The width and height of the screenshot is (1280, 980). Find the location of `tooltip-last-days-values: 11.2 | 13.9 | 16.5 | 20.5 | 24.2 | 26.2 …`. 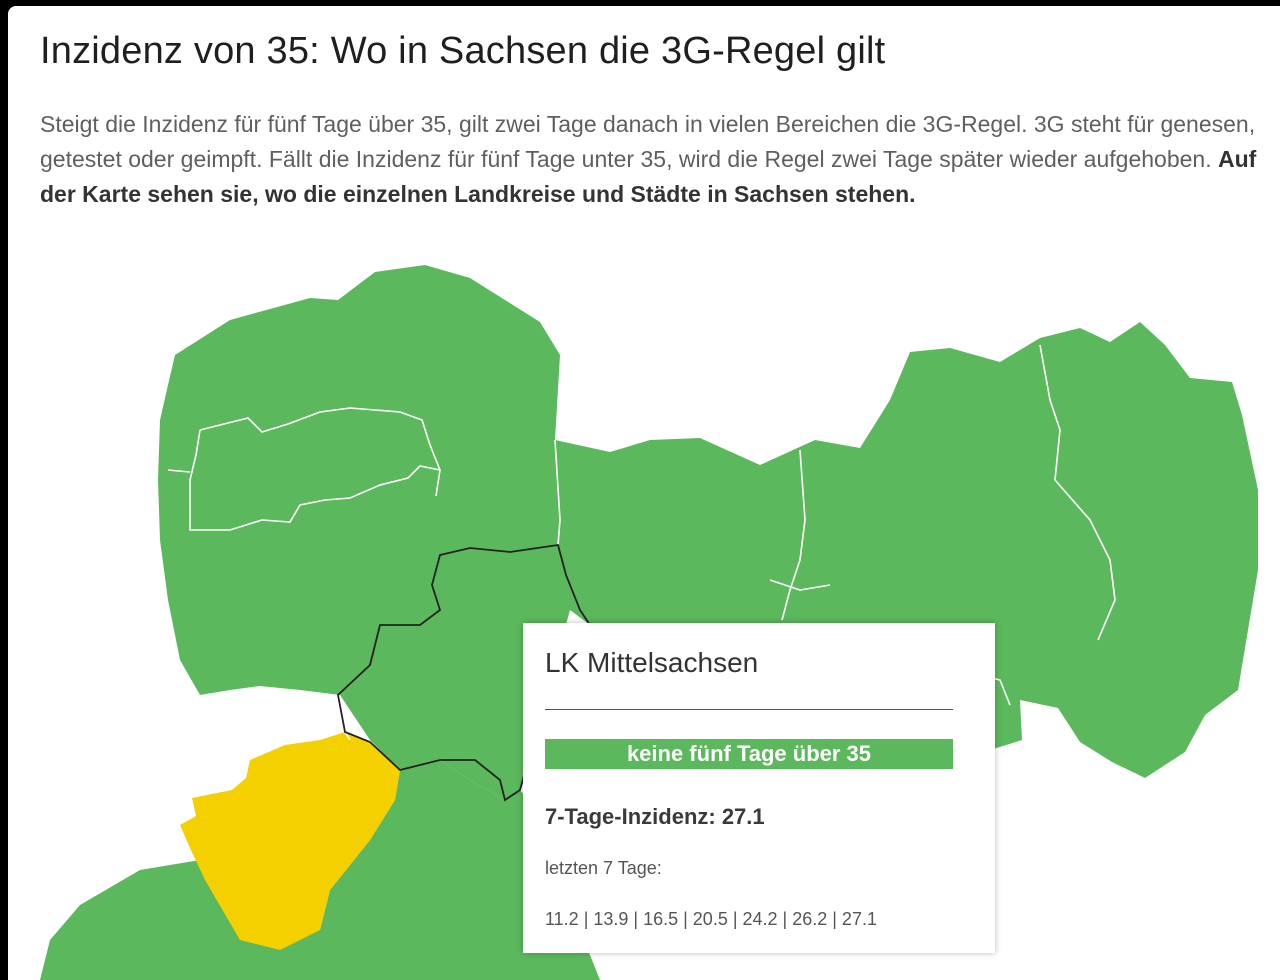

tooltip-last-days-values: 11.2 | 13.9 | 16.5 | 20.5 | 24.2 | 26.2 … is located at coordinates (711, 919).